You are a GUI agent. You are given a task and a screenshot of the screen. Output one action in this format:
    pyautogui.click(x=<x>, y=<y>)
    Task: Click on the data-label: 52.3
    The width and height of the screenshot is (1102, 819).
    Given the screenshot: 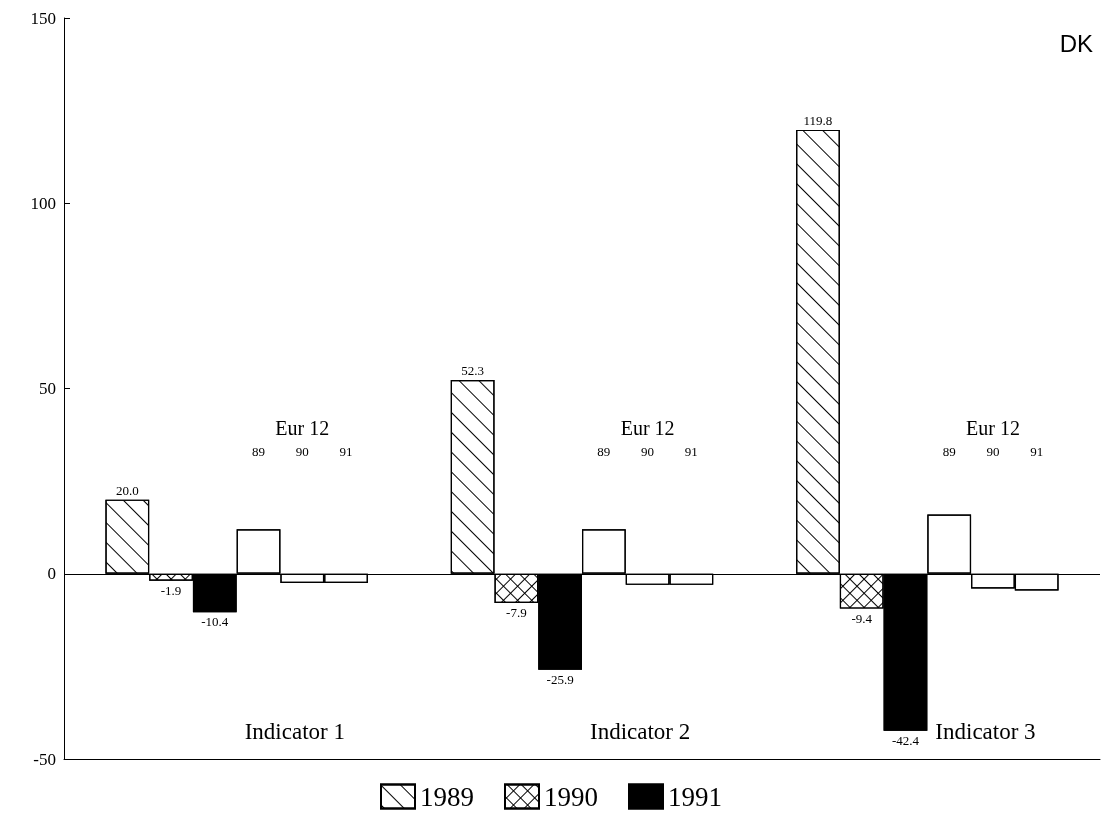 What is the action you would take?
    pyautogui.click(x=473, y=370)
    